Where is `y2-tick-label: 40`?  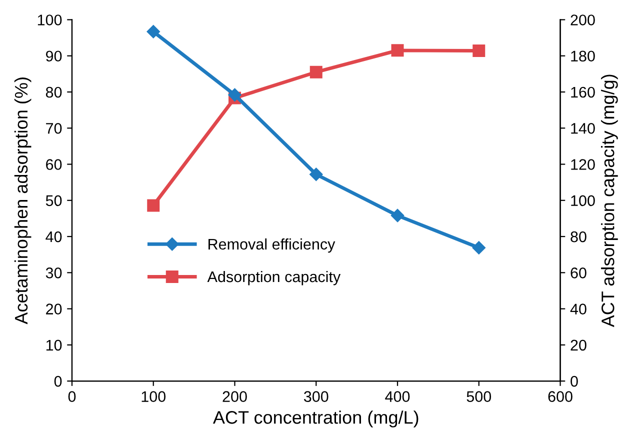
y2-tick-label: 40 is located at coordinates (578, 309).